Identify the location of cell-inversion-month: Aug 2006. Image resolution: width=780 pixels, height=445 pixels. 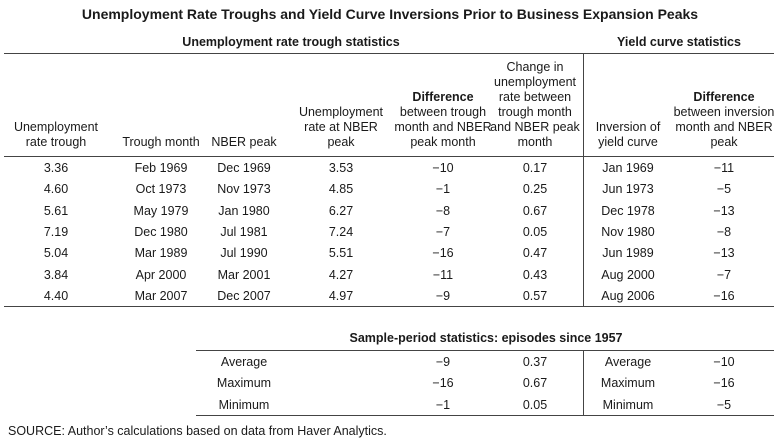
(628, 295).